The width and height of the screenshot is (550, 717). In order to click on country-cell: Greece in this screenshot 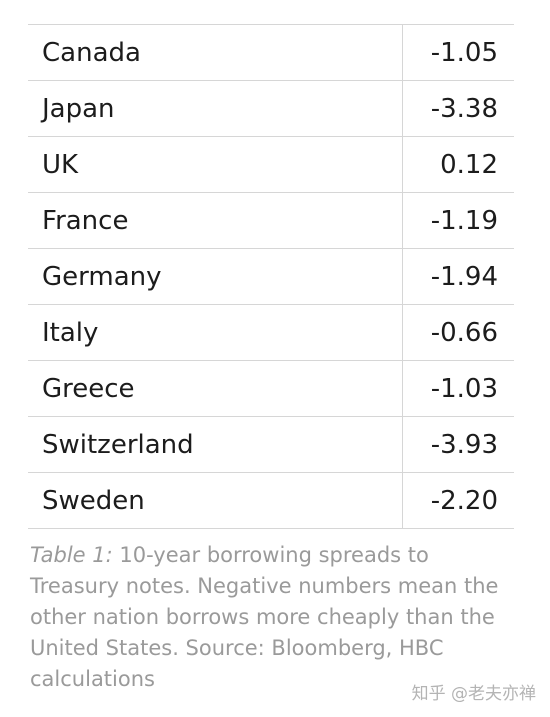, I will do `click(215, 388)`.